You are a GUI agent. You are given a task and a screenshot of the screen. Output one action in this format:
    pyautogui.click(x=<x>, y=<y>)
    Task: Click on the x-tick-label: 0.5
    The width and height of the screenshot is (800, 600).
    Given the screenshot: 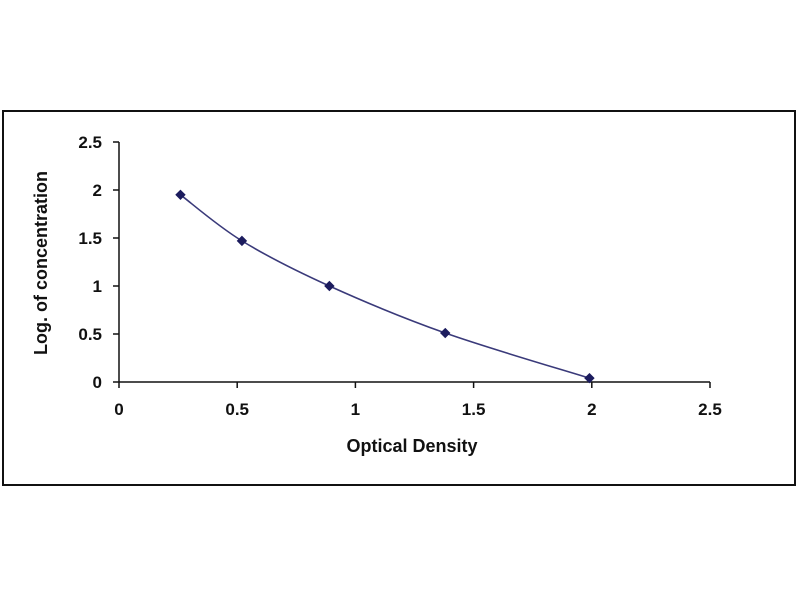 What is the action you would take?
    pyautogui.click(x=237, y=409)
    